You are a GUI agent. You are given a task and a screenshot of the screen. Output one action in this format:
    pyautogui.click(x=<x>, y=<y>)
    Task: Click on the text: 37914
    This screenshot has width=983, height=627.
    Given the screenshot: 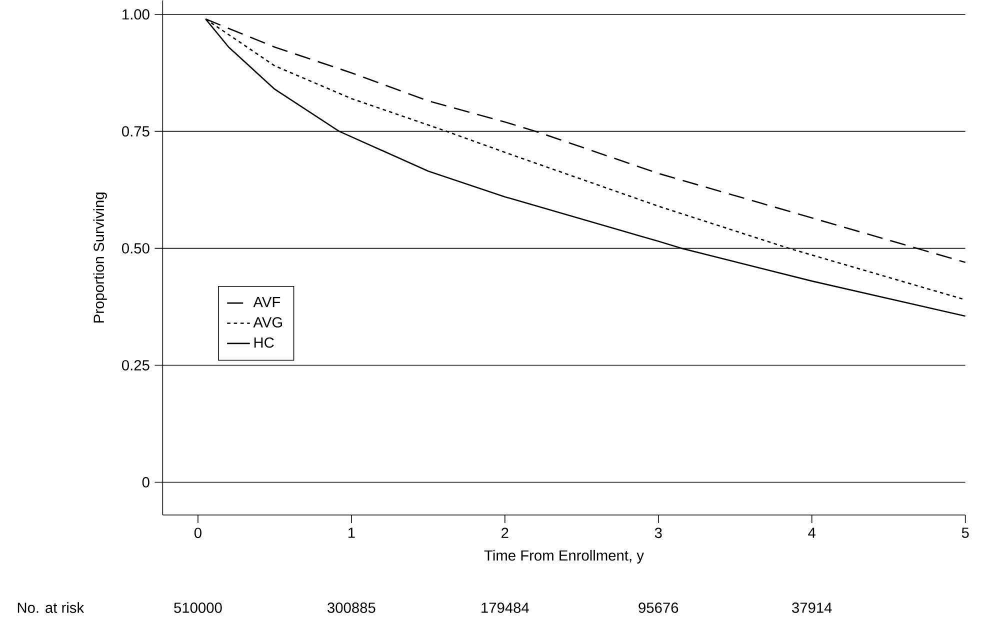 What is the action you would take?
    pyautogui.click(x=812, y=607)
    